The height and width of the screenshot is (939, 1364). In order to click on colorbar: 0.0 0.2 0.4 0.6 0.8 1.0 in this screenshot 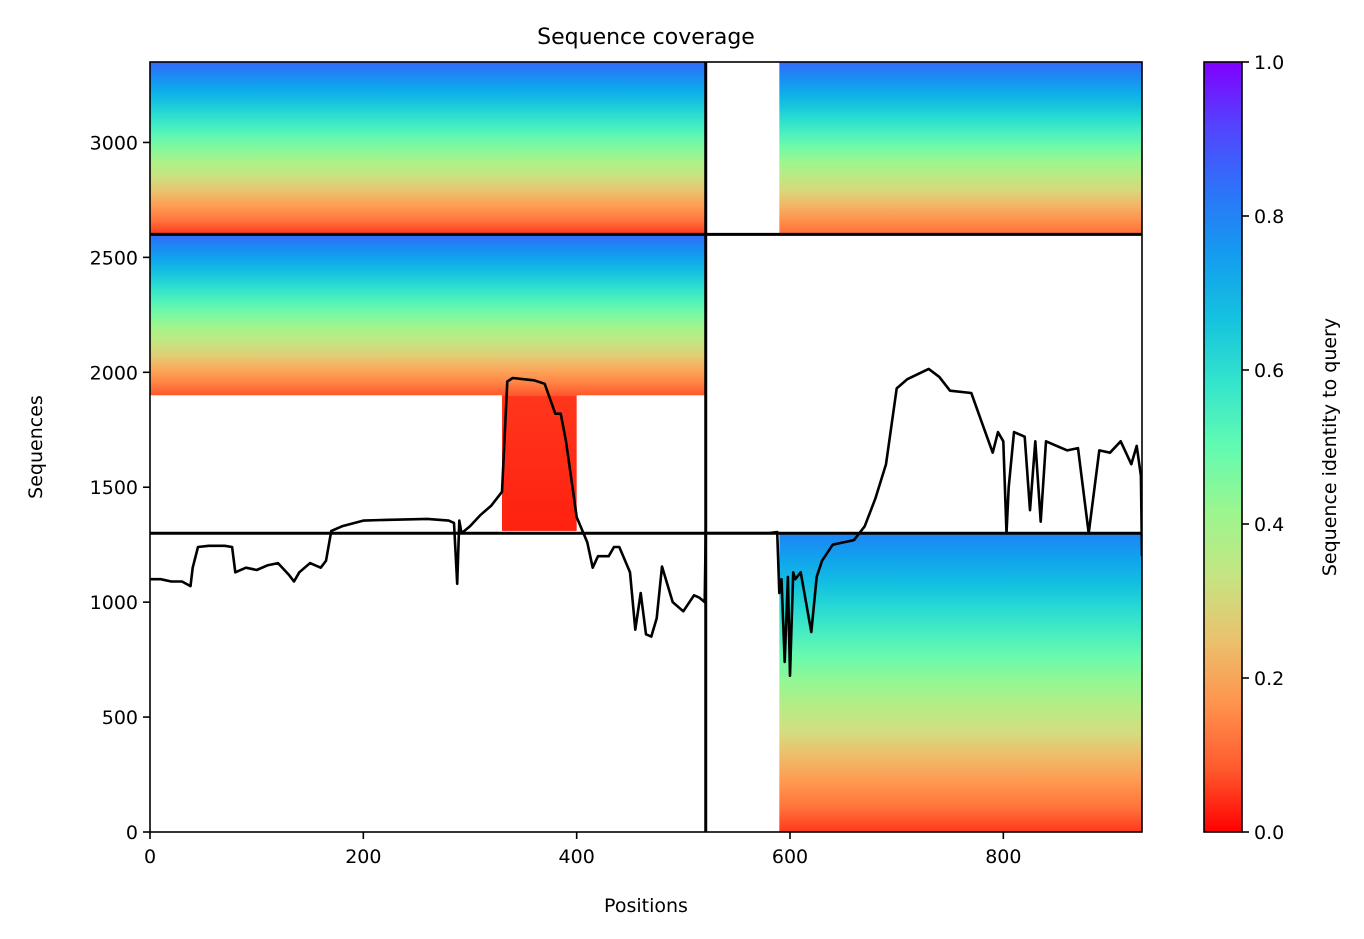, I will do `click(1243, 448)`.